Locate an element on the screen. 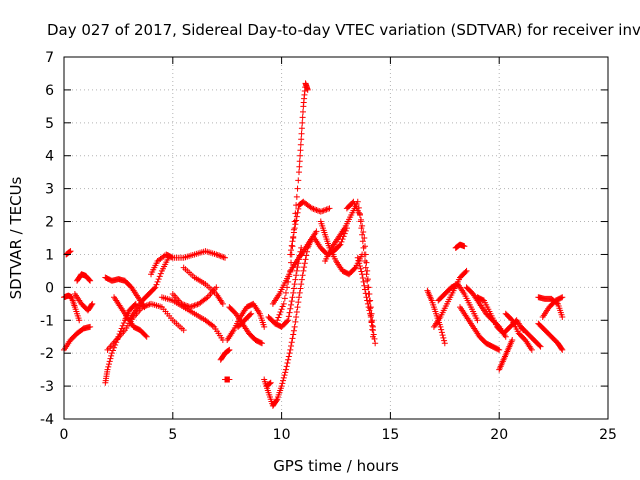 The height and width of the screenshot is (480, 640). series-arc-s is located at coordinates (245, 320).